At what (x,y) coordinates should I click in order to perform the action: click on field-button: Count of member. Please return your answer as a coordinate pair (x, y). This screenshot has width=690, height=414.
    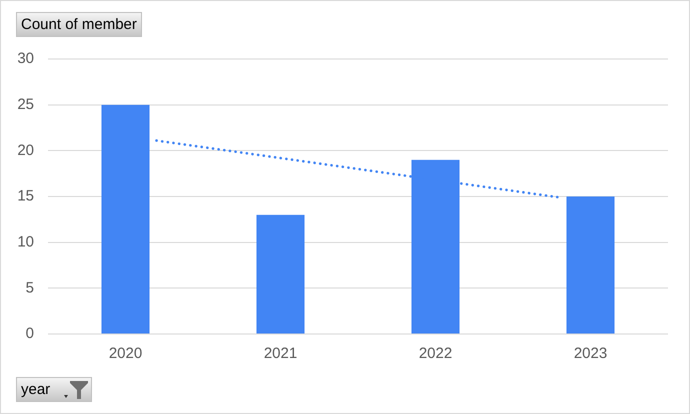
    Looking at the image, I should click on (79, 24).